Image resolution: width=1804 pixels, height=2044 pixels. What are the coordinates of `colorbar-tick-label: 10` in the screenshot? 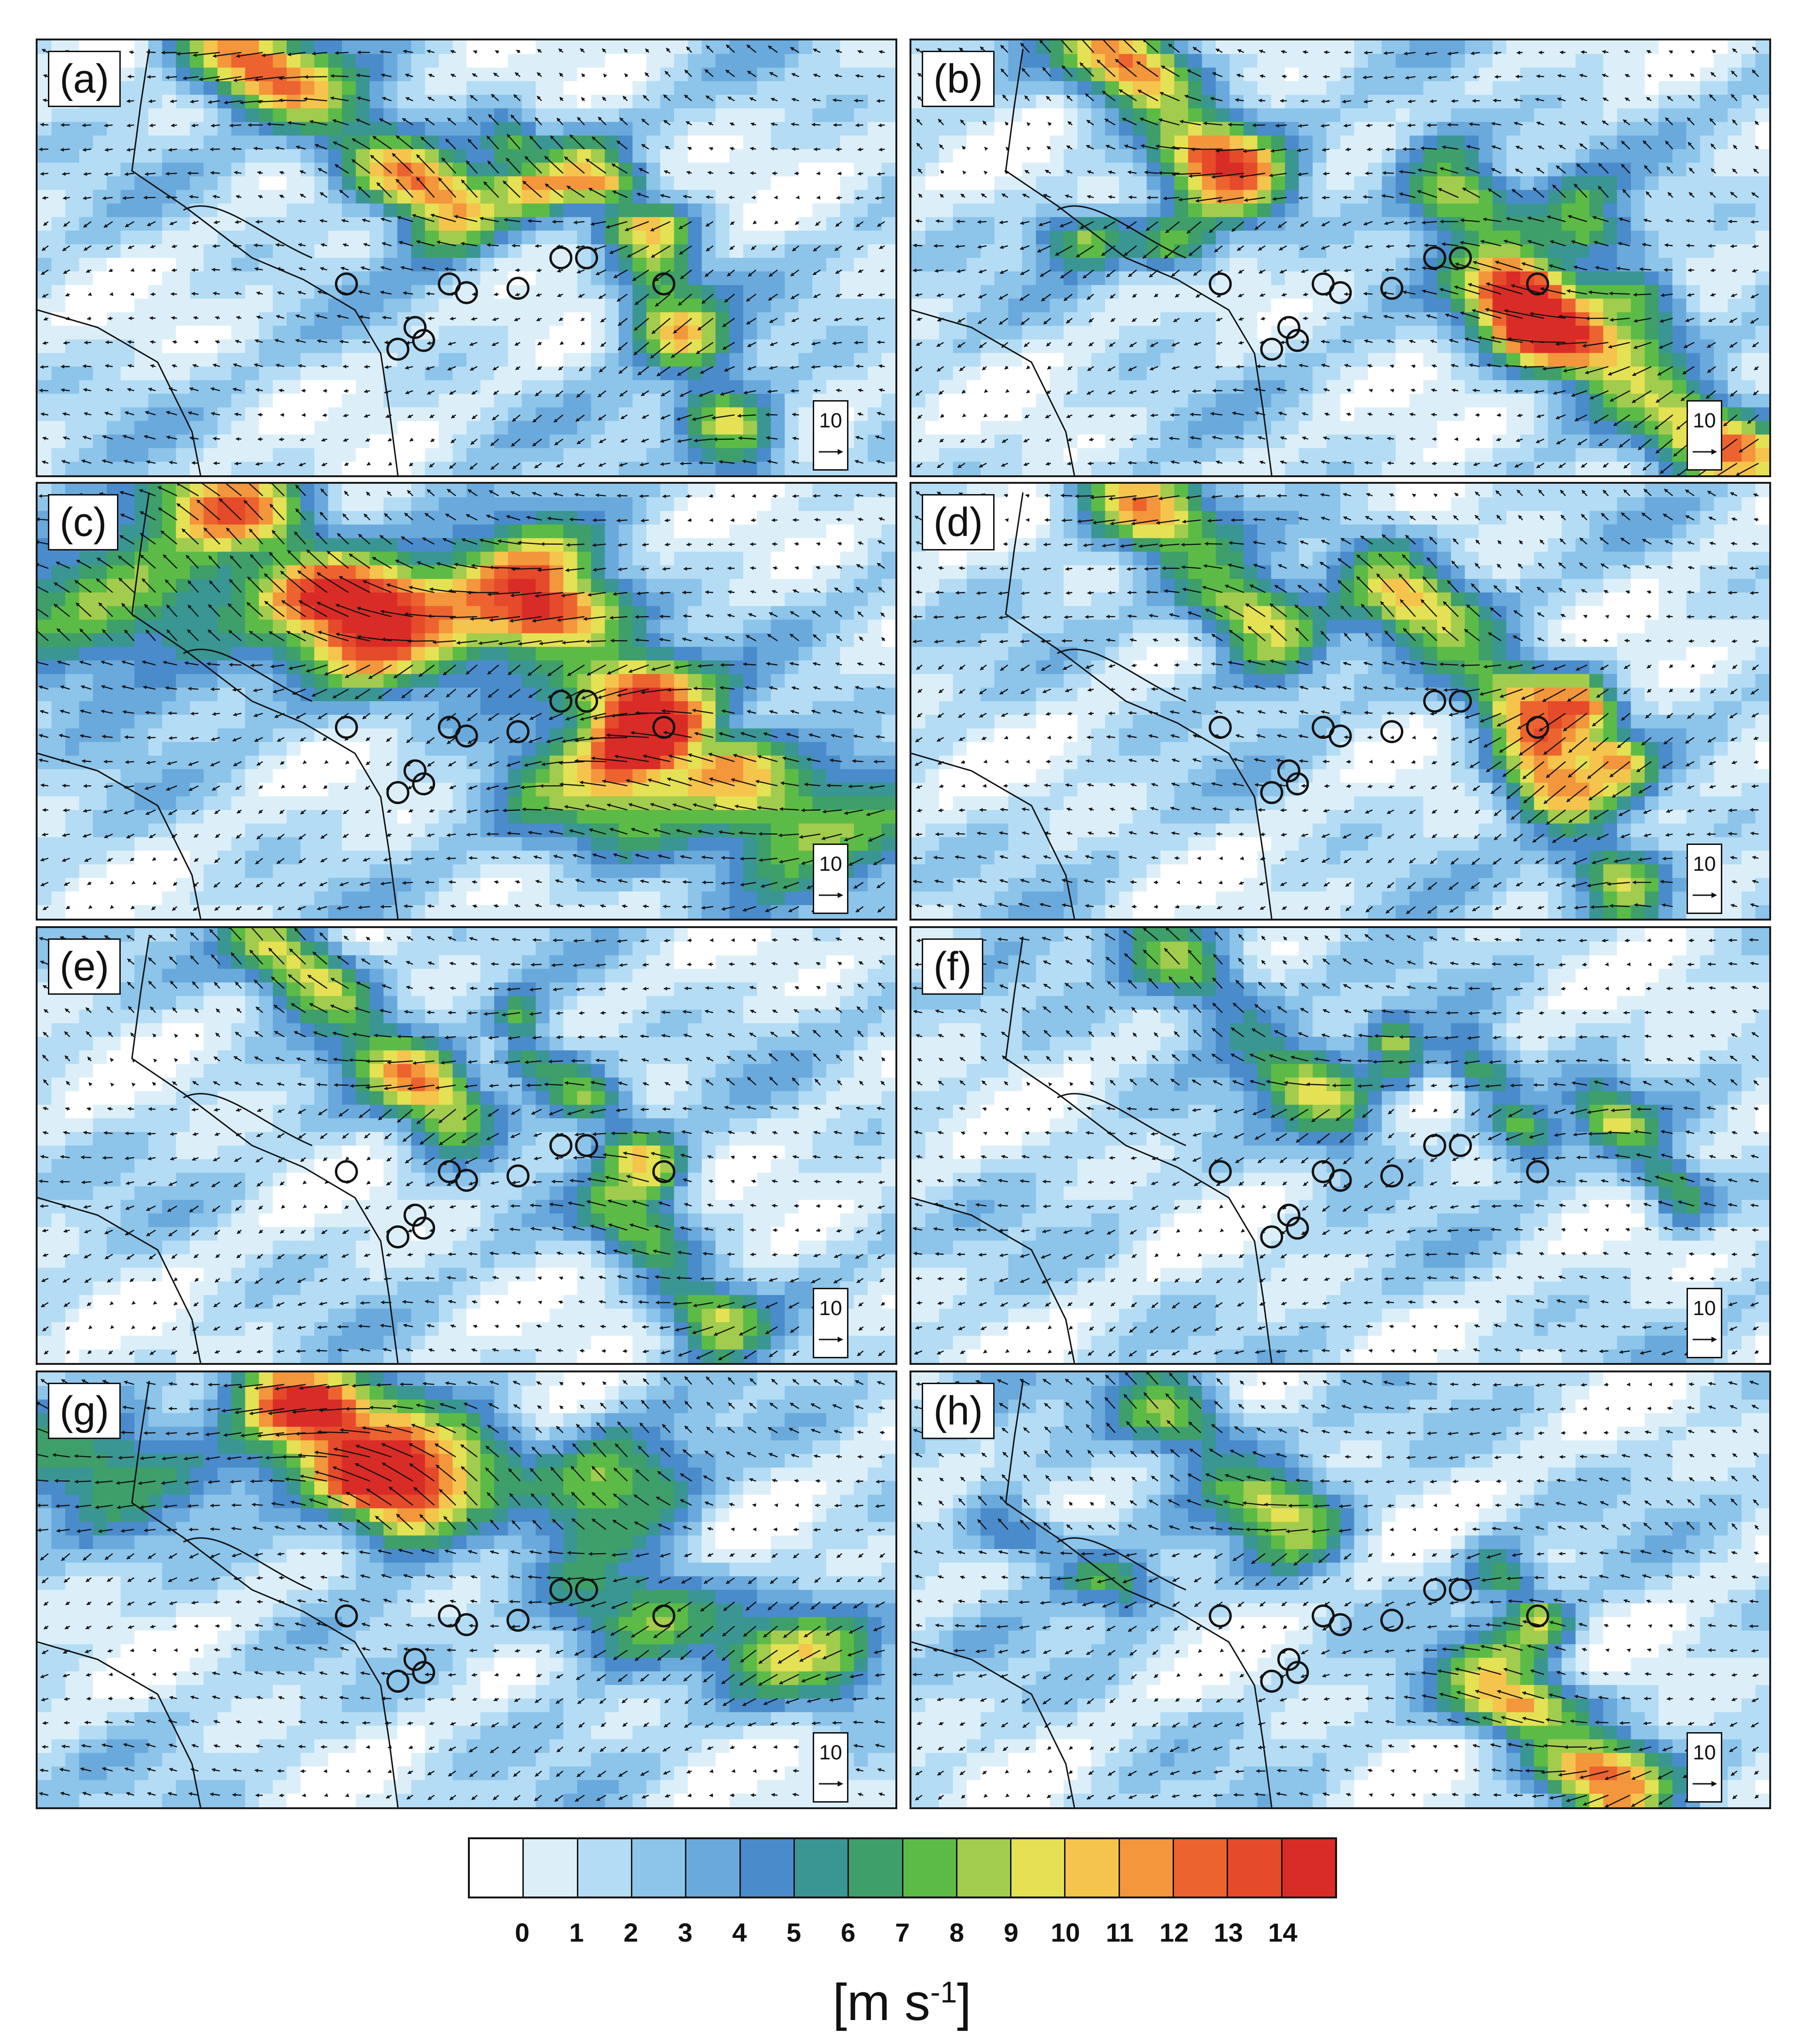 It's located at (1065, 1932).